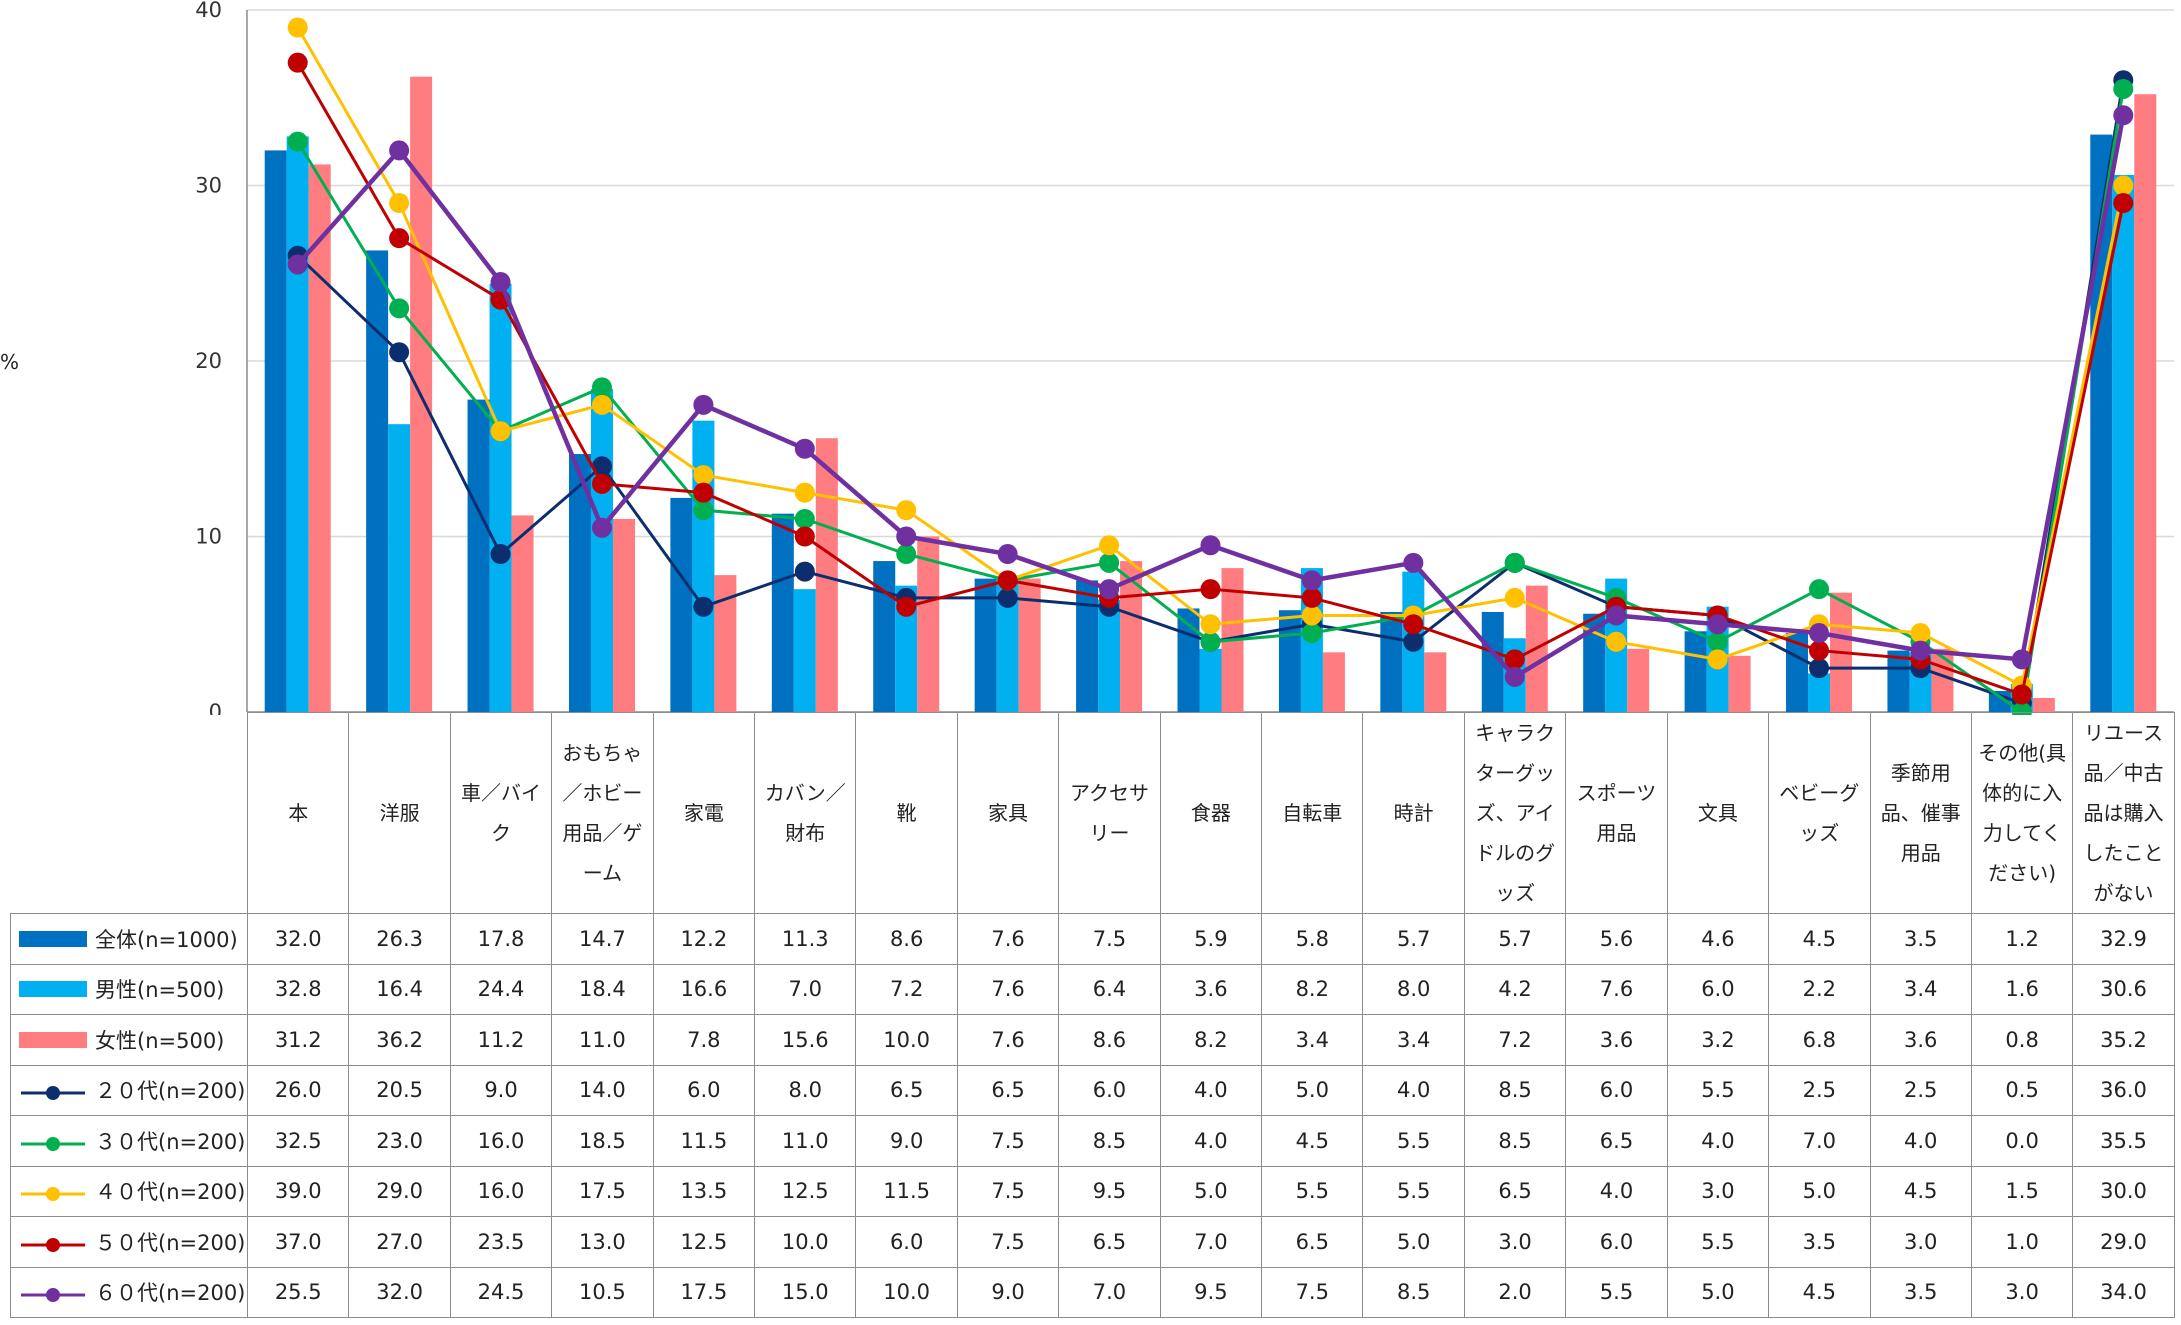 This screenshot has height=1325, width=2181. What do you see at coordinates (1819, 1141) in the screenshot?
I see `data-label: 7.0` at bounding box center [1819, 1141].